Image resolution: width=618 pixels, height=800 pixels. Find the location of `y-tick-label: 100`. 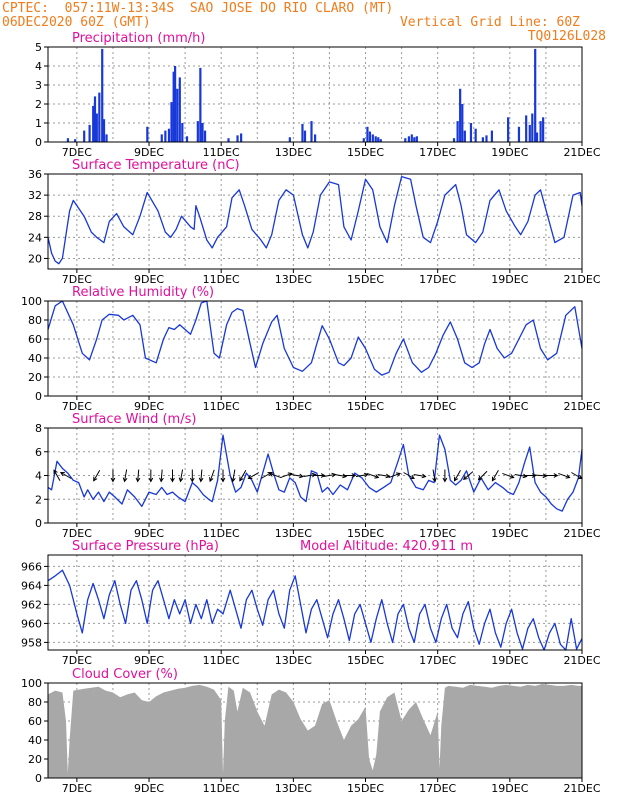

y-tick-label: 100 is located at coordinates (31, 301).